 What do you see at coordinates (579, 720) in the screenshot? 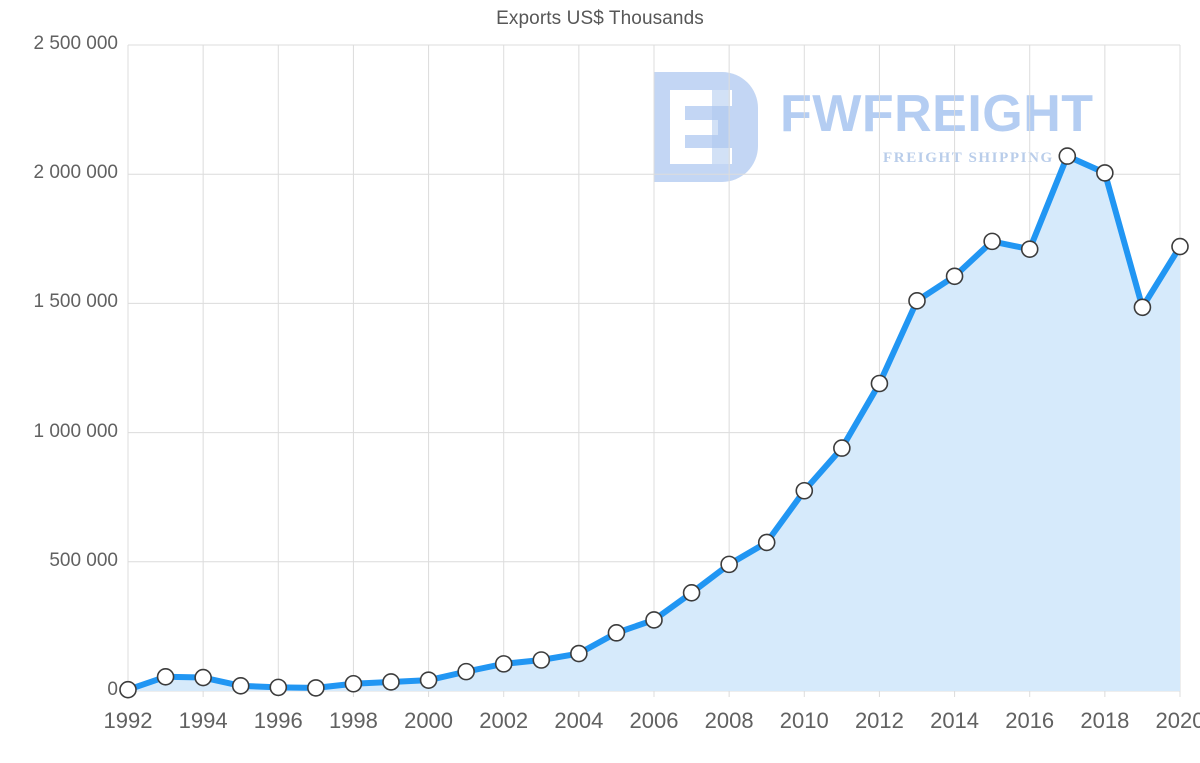
I see `x-axis-tick-label: 2004` at bounding box center [579, 720].